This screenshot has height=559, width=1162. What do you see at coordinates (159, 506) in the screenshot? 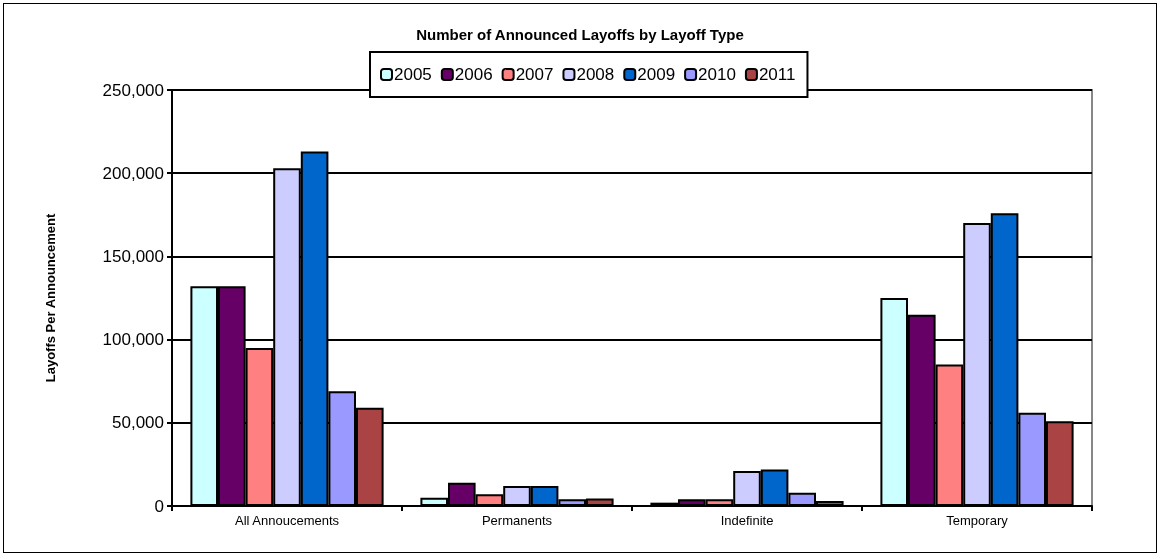
I see `y-tick-label: 0` at bounding box center [159, 506].